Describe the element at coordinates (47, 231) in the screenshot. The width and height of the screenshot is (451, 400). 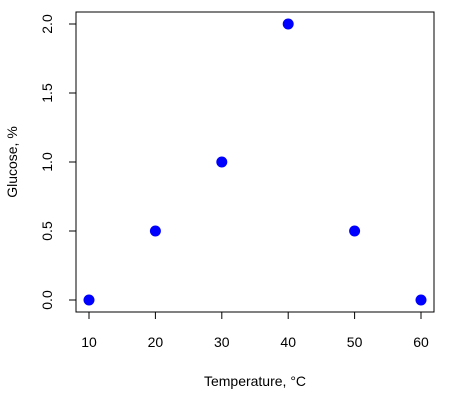
I see `y-tick-label: 0.5` at that location.